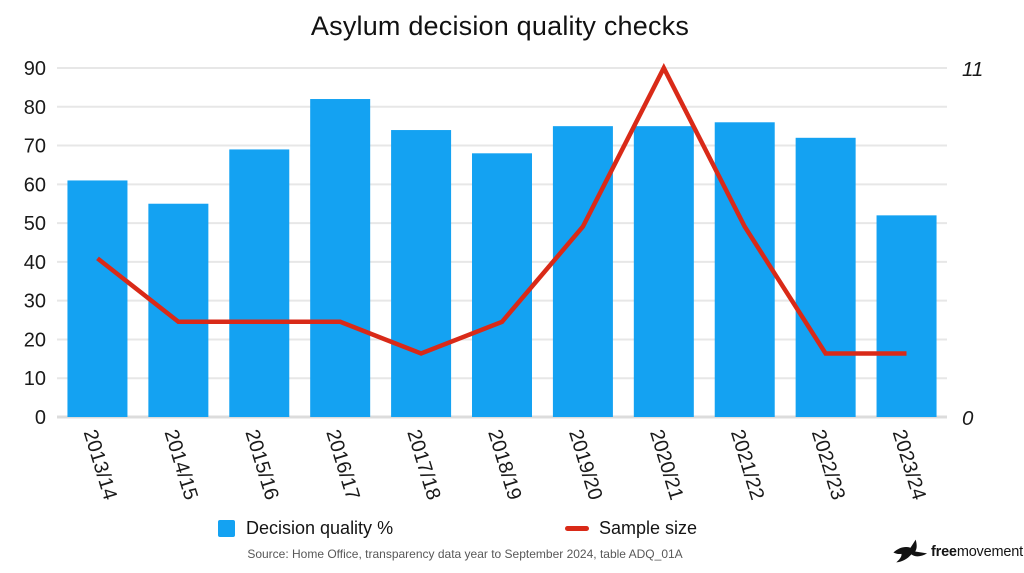  What do you see at coordinates (577, 528) in the screenshot?
I see `line-series-swatch-icon` at bounding box center [577, 528].